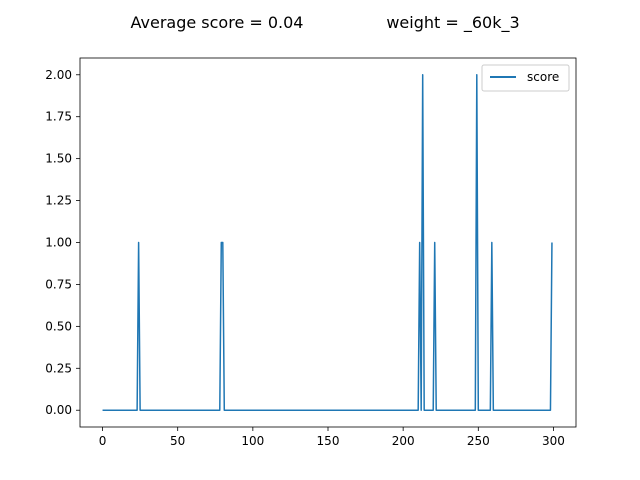 This screenshot has height=480, width=640. I want to click on x-tick-label: 150, so click(328, 441).